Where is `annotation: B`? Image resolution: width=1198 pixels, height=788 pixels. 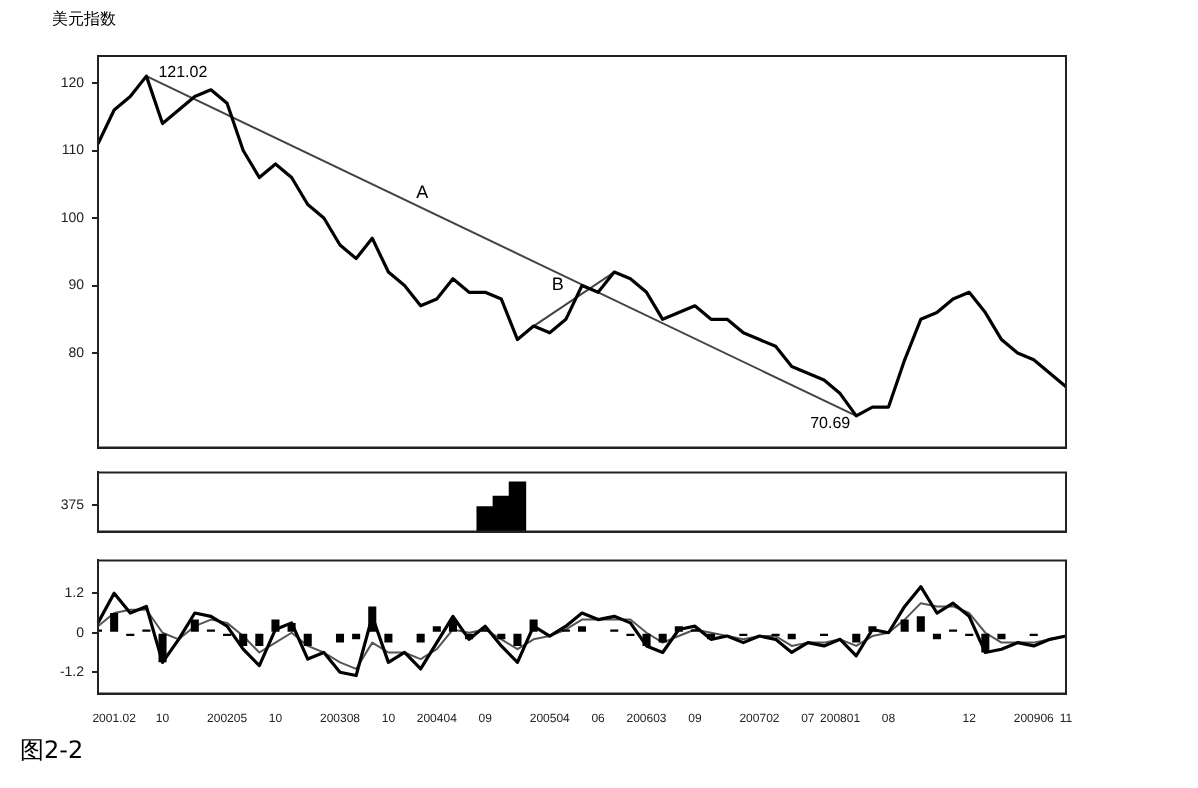 annotation: B is located at coordinates (557, 284).